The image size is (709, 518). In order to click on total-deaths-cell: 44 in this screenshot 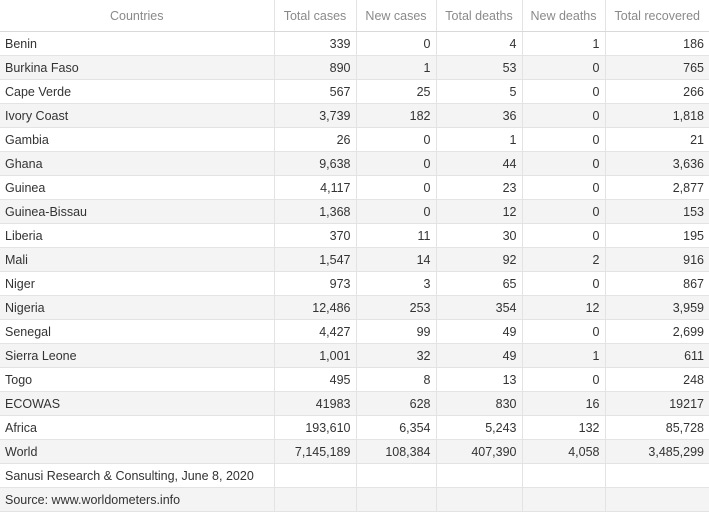, I will do `click(479, 163)`.